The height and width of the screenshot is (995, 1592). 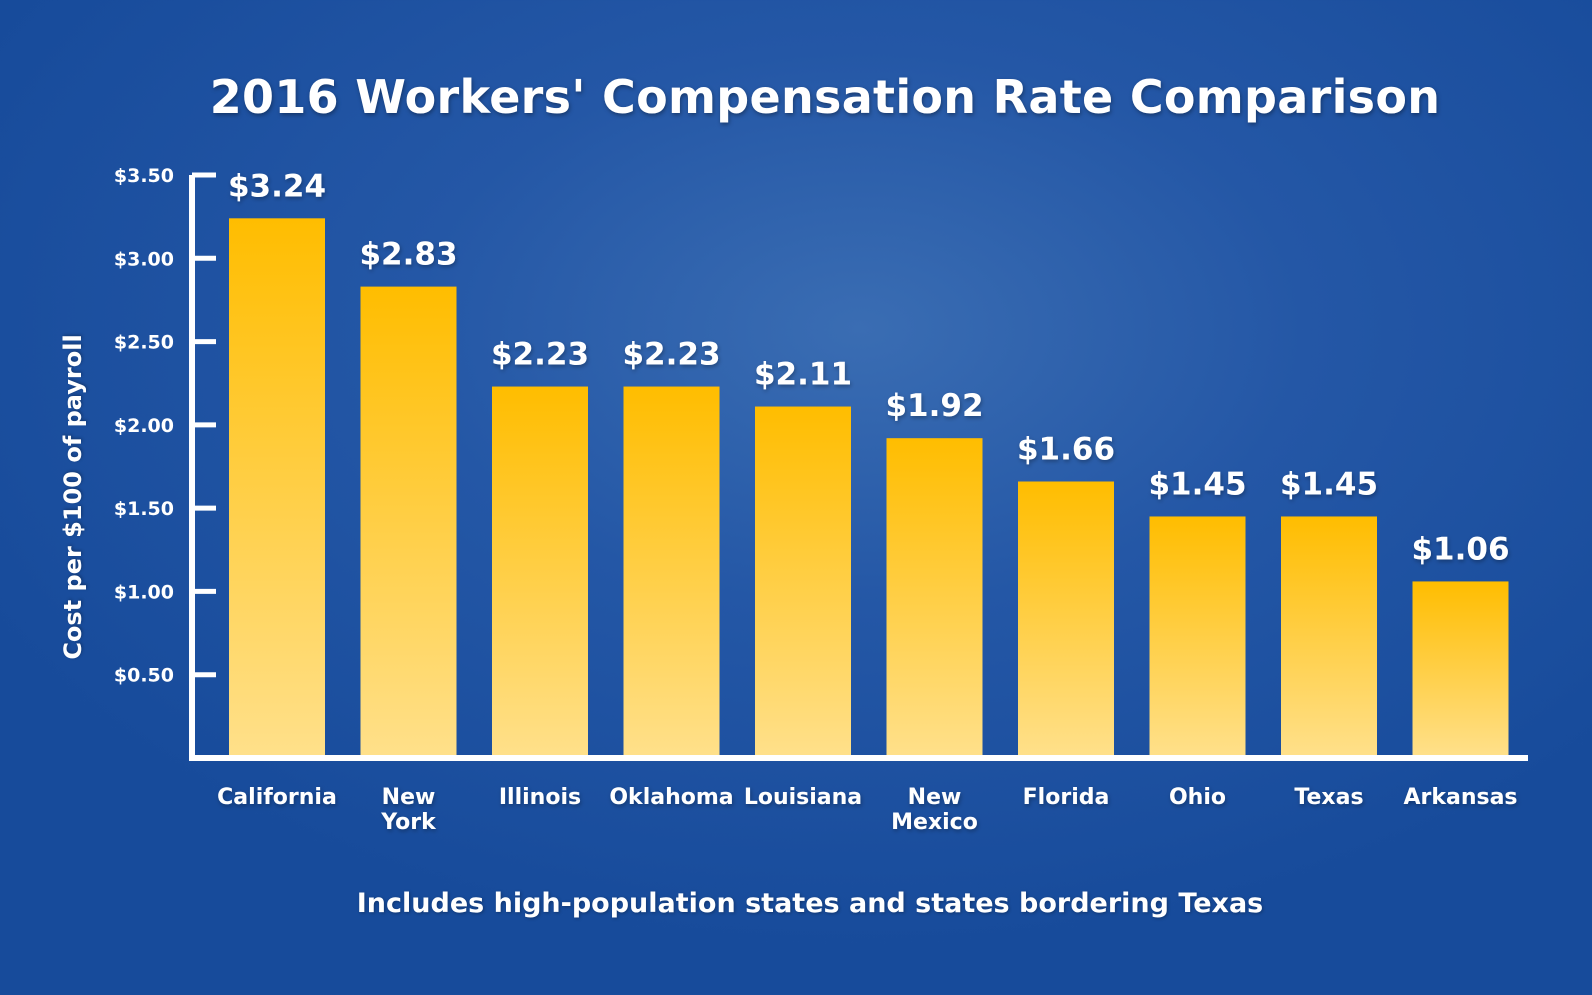 What do you see at coordinates (803, 375) in the screenshot?
I see `bar-value-label: $2.11` at bounding box center [803, 375].